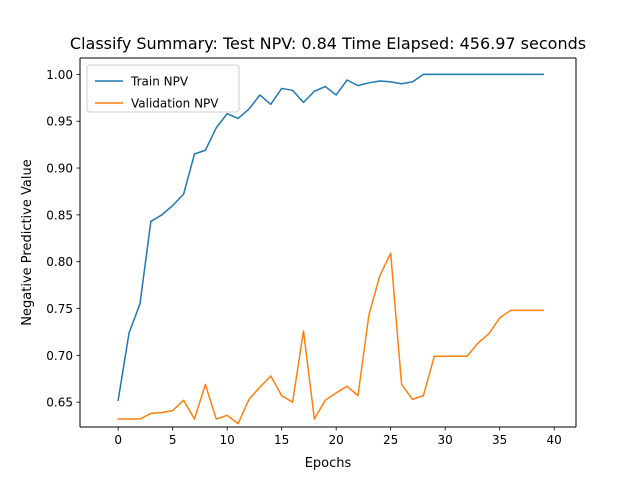  What do you see at coordinates (118, 440) in the screenshot?
I see `x-tick-label: 0` at bounding box center [118, 440].